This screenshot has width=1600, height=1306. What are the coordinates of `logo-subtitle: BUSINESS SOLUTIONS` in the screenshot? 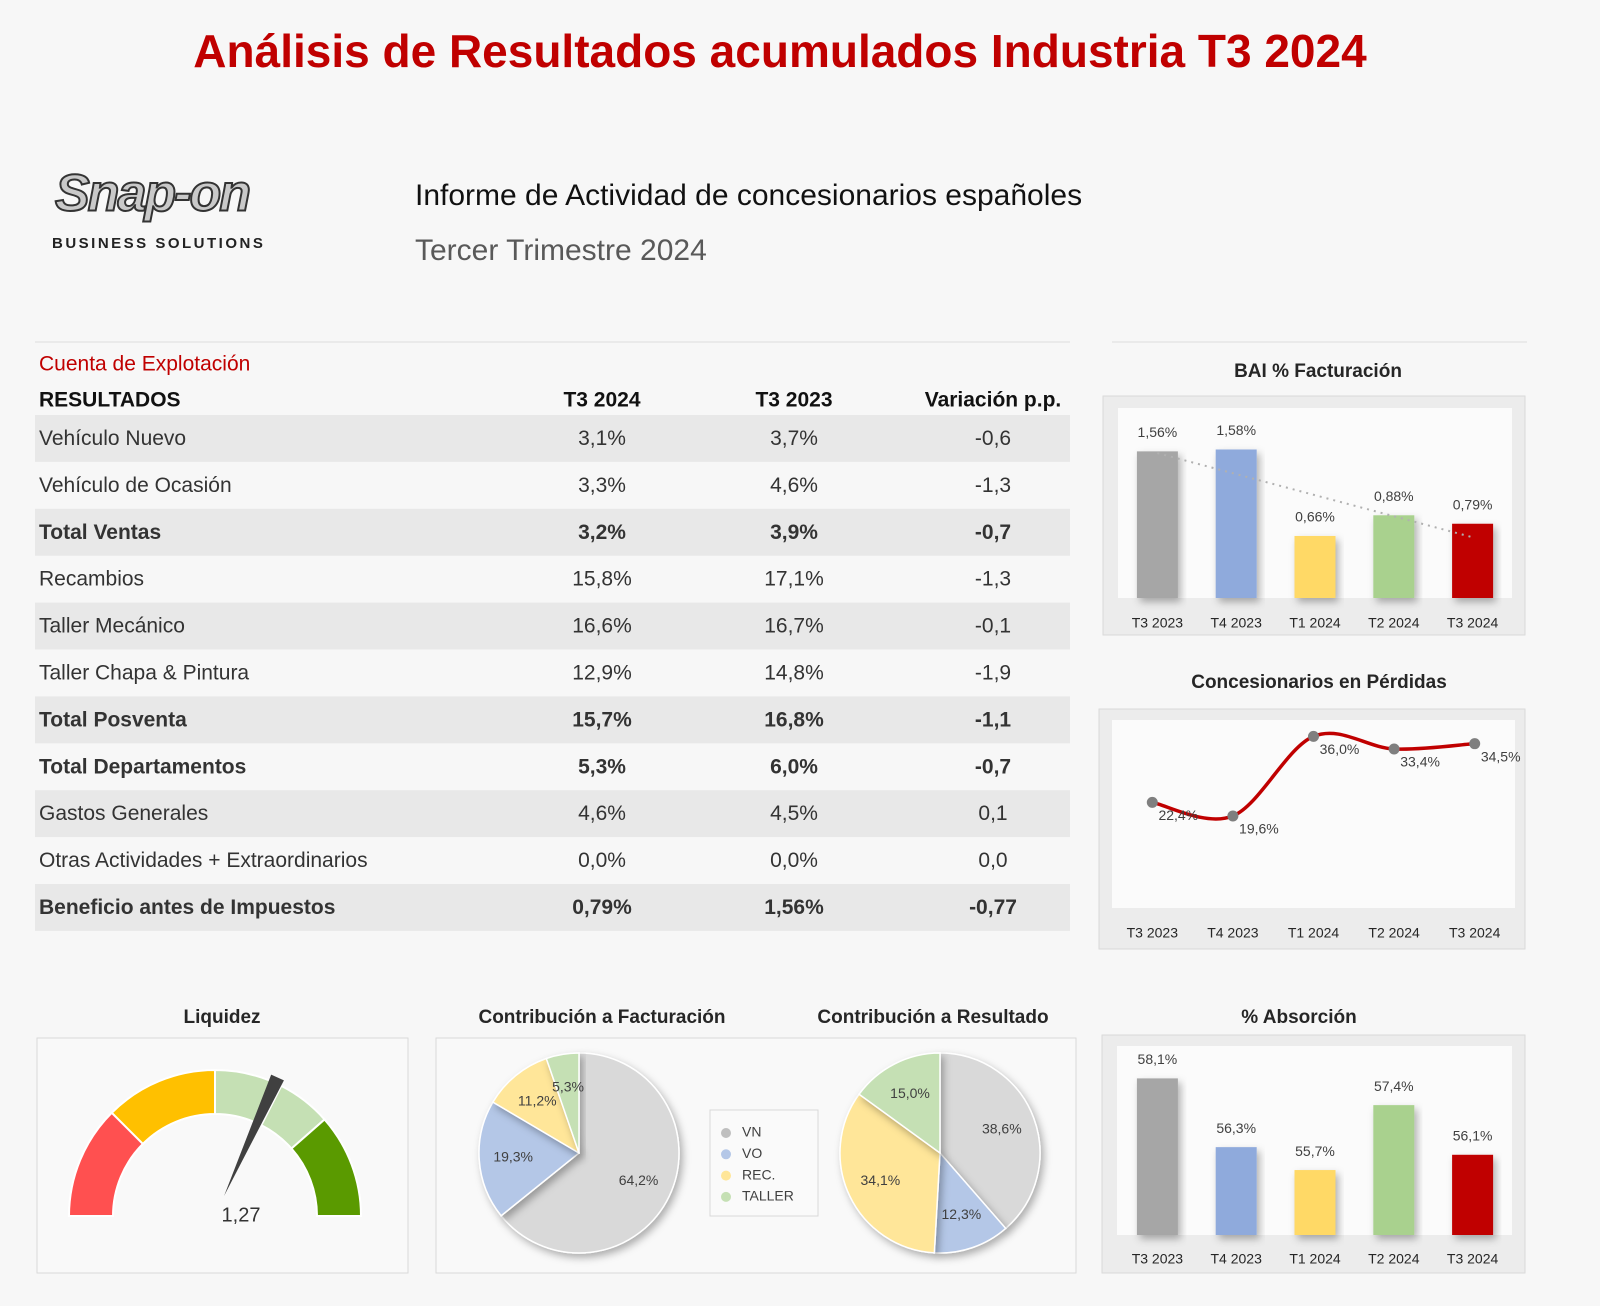 It's located at (158, 243).